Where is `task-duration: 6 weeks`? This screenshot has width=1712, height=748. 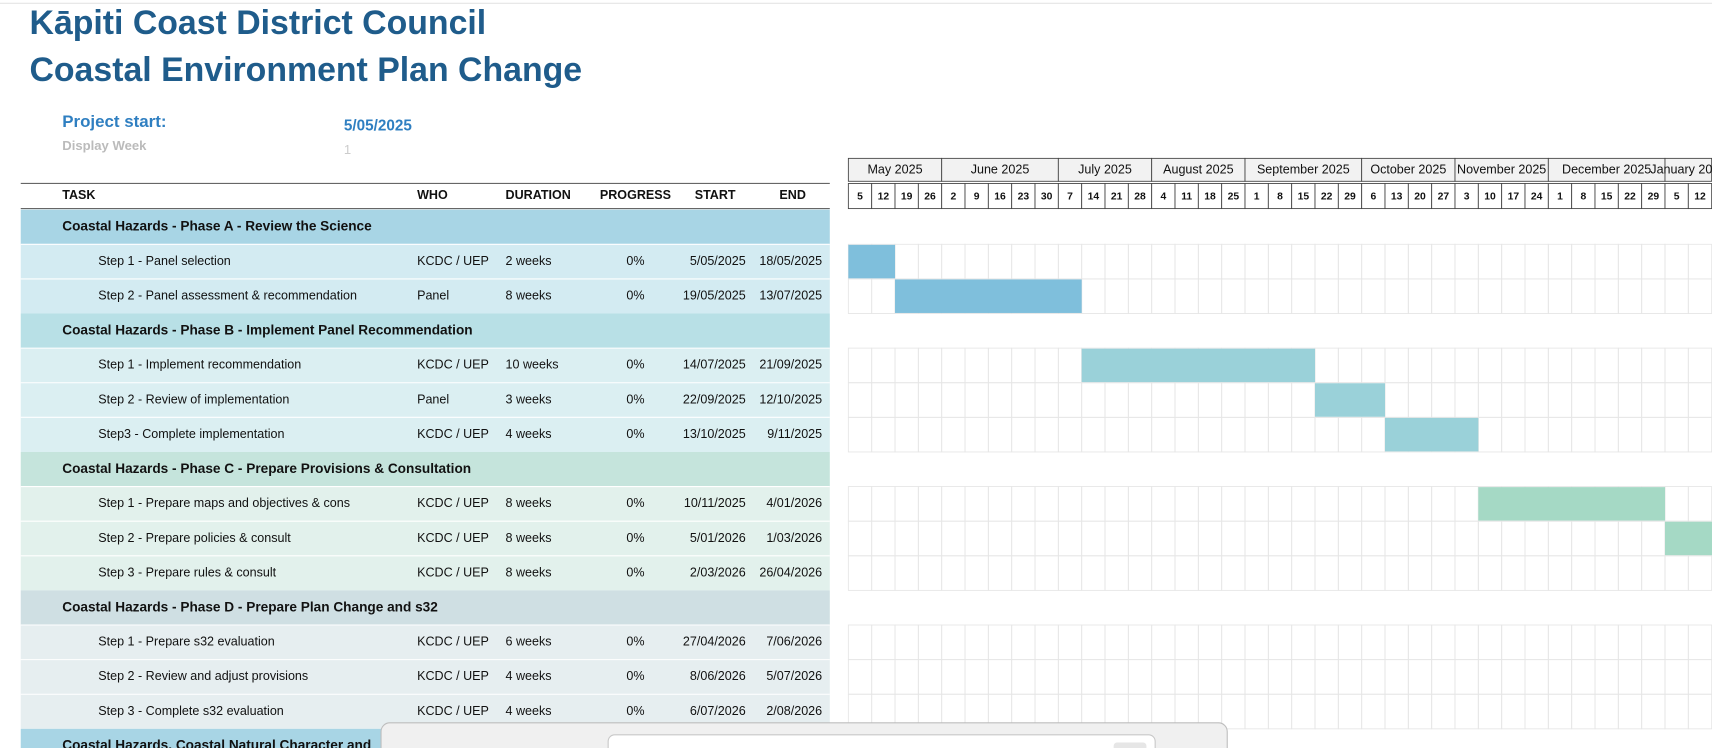 task-duration: 6 weeks is located at coordinates (529, 642).